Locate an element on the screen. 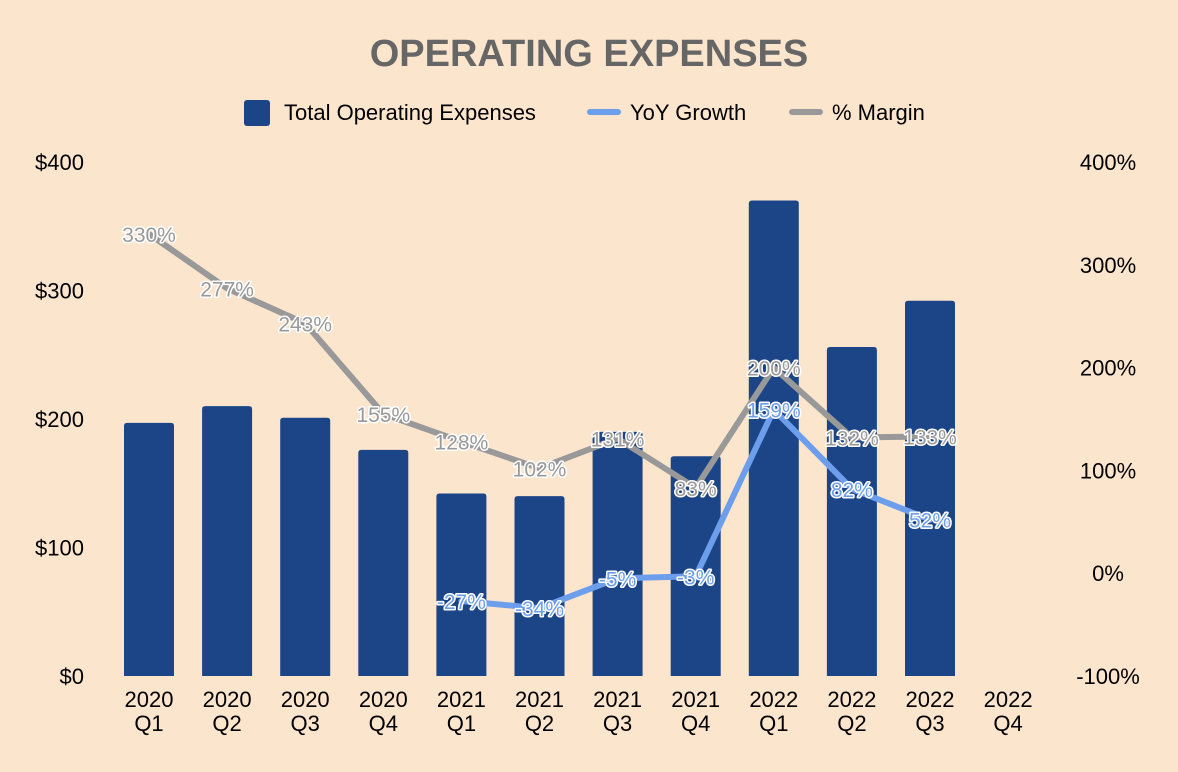  right-axis-tick-label: -100% is located at coordinates (1108, 676).